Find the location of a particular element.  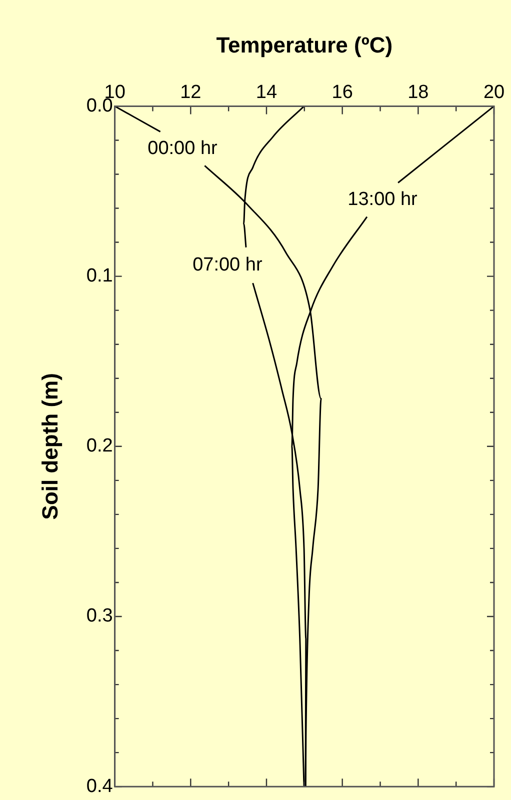

series-label: 00:00 hr is located at coordinates (183, 148).